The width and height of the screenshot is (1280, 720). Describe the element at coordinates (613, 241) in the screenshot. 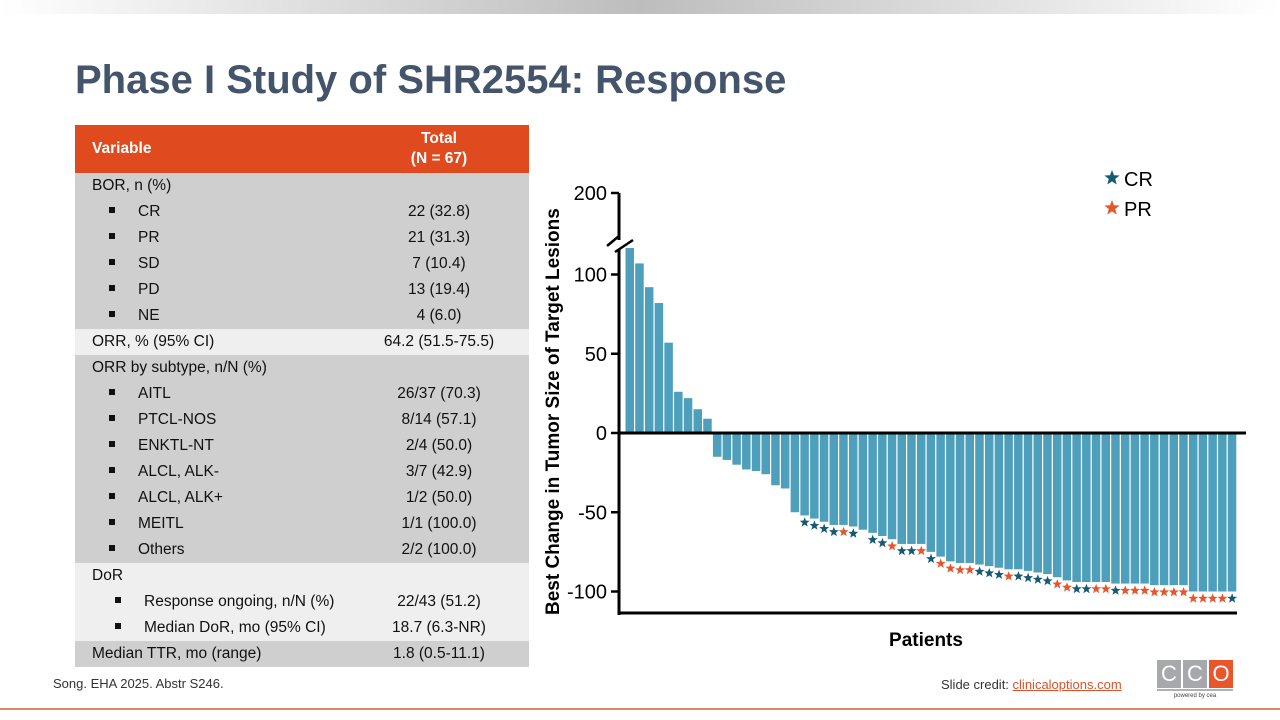

I see `axis-break-mark` at that location.